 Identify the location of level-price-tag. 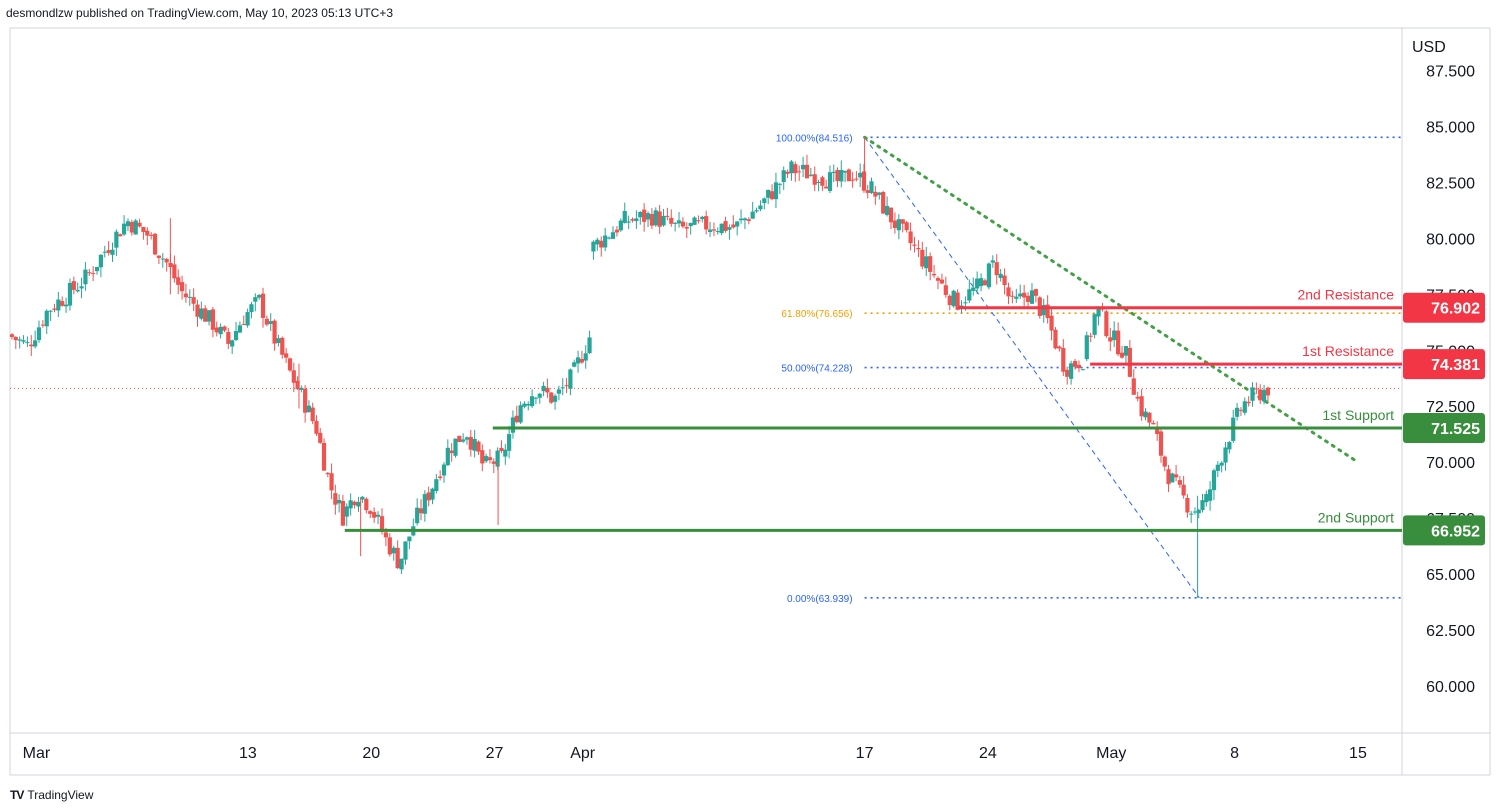
(1444, 364).